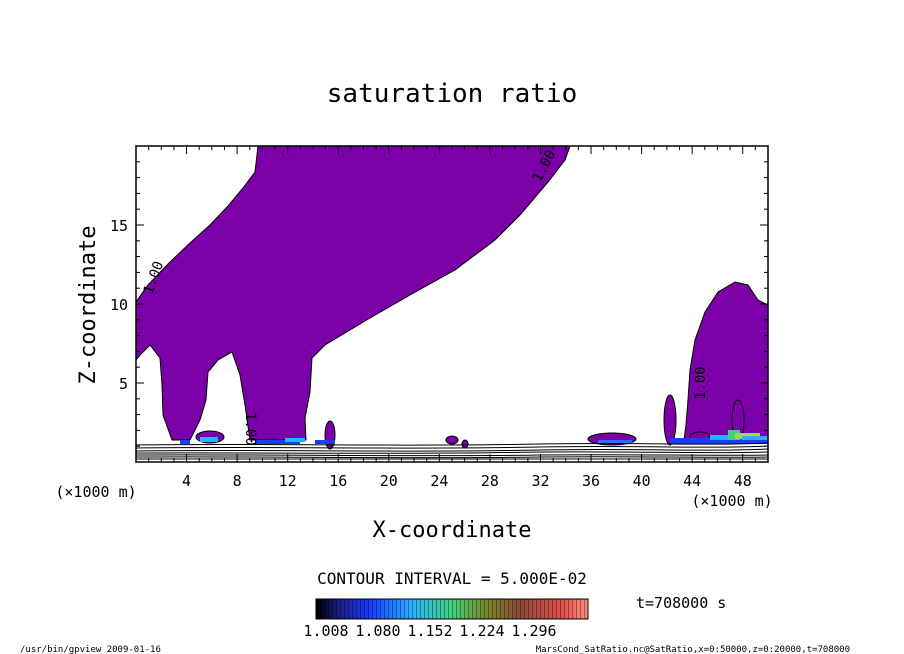 Image resolution: width=904 pixels, height=654 pixels. What do you see at coordinates (95, 492) in the screenshot?
I see `x-unit-left: (×1000 m)` at bounding box center [95, 492].